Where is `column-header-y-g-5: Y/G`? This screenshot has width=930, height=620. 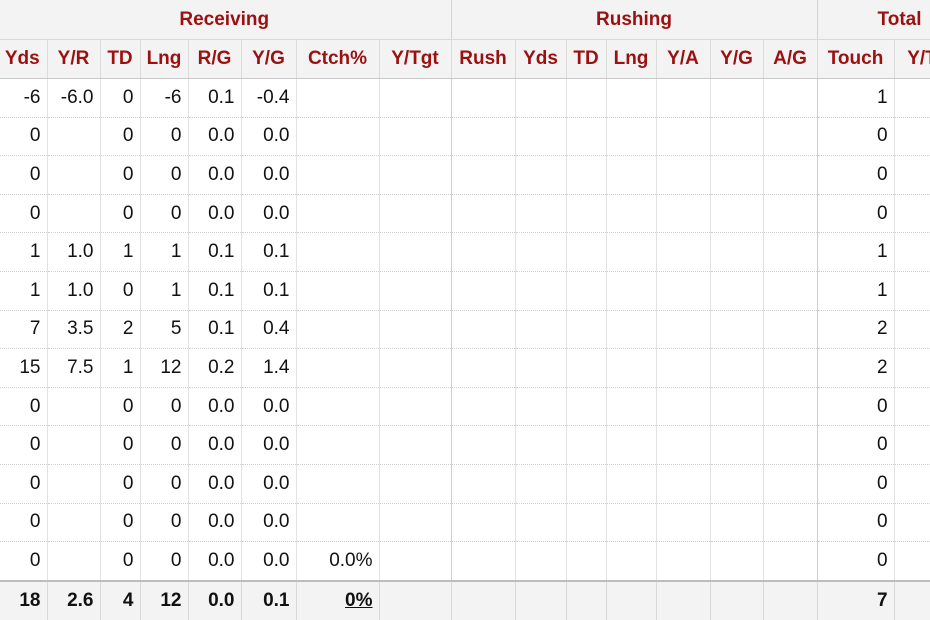 column-header-y-g-5: Y/G is located at coordinates (269, 59).